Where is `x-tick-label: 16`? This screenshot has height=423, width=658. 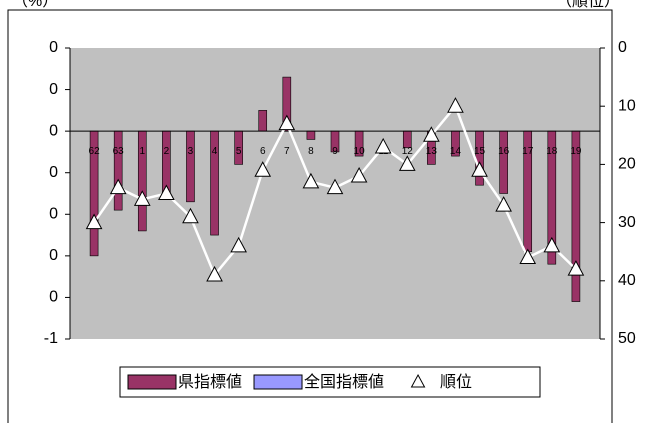 x-tick-label: 16 is located at coordinates (504, 151).